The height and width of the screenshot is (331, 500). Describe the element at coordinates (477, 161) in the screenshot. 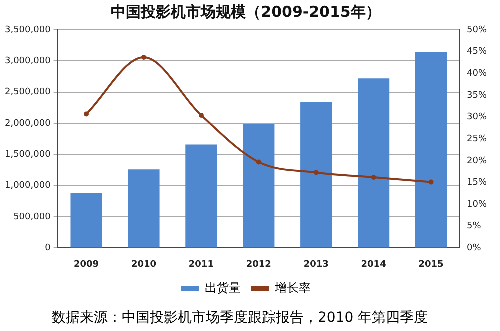

I see `y2-tick-label: 20%` at that location.